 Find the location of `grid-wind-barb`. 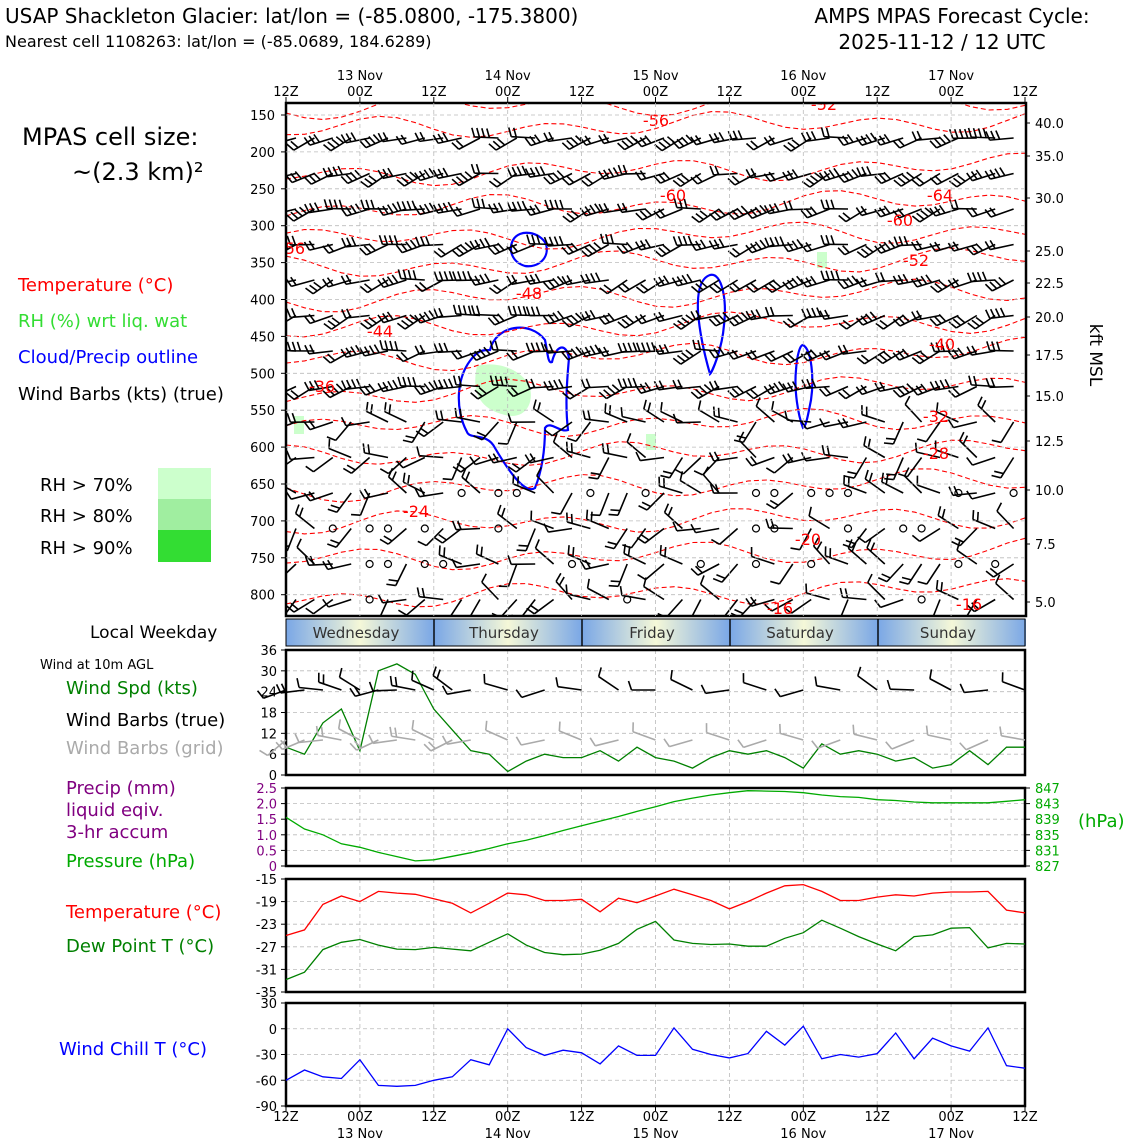

grid-wind-barb is located at coordinates (533, 742).